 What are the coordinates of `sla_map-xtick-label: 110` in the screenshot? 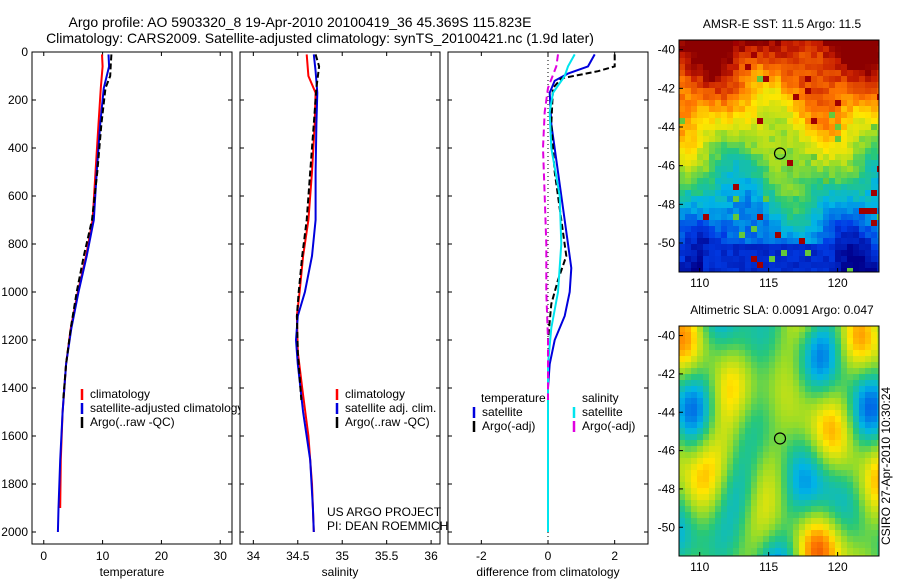 It's located at (699, 567).